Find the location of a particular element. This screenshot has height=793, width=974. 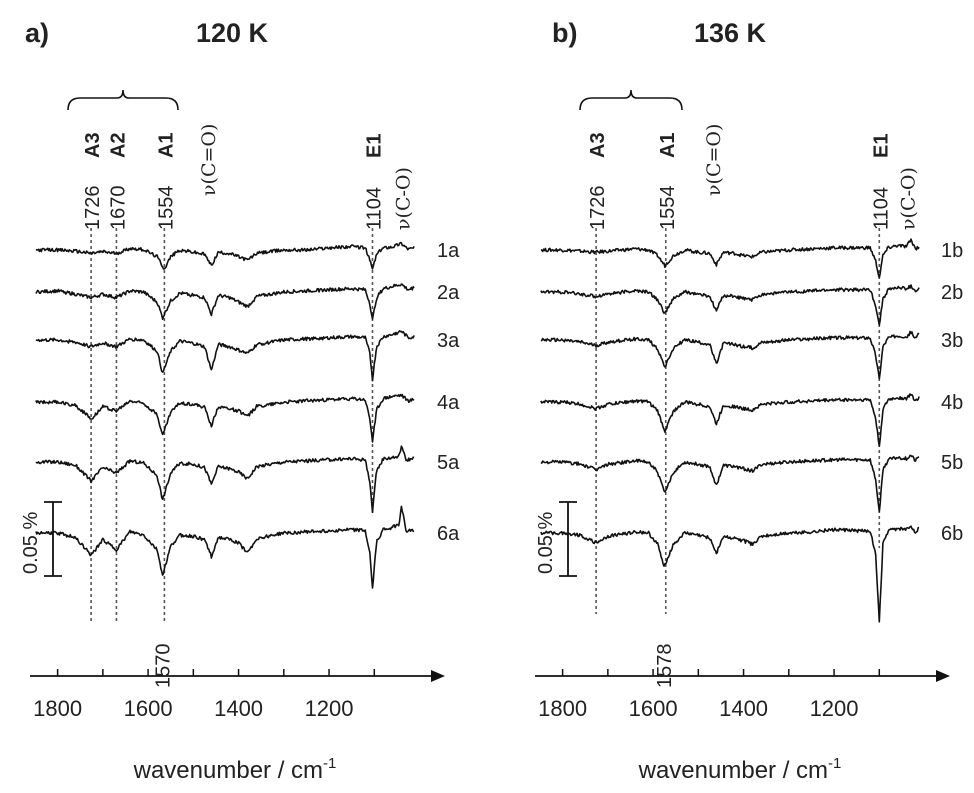

peak-wavenumber-label: 1670 is located at coordinates (118, 208).